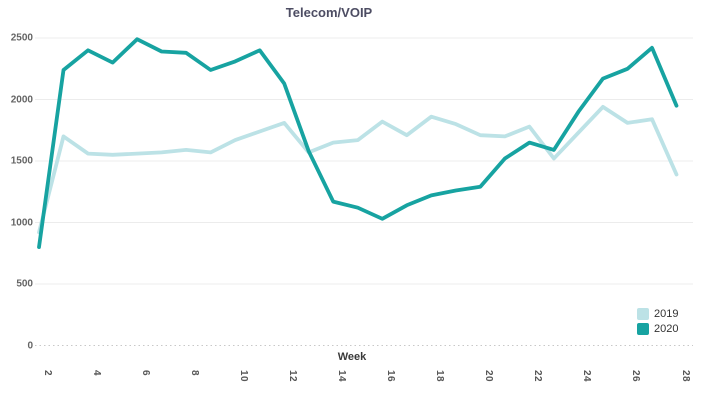 This screenshot has width=711, height=400. Describe the element at coordinates (21, 222) in the screenshot. I see `y-tick-label-1000: 1000` at that location.